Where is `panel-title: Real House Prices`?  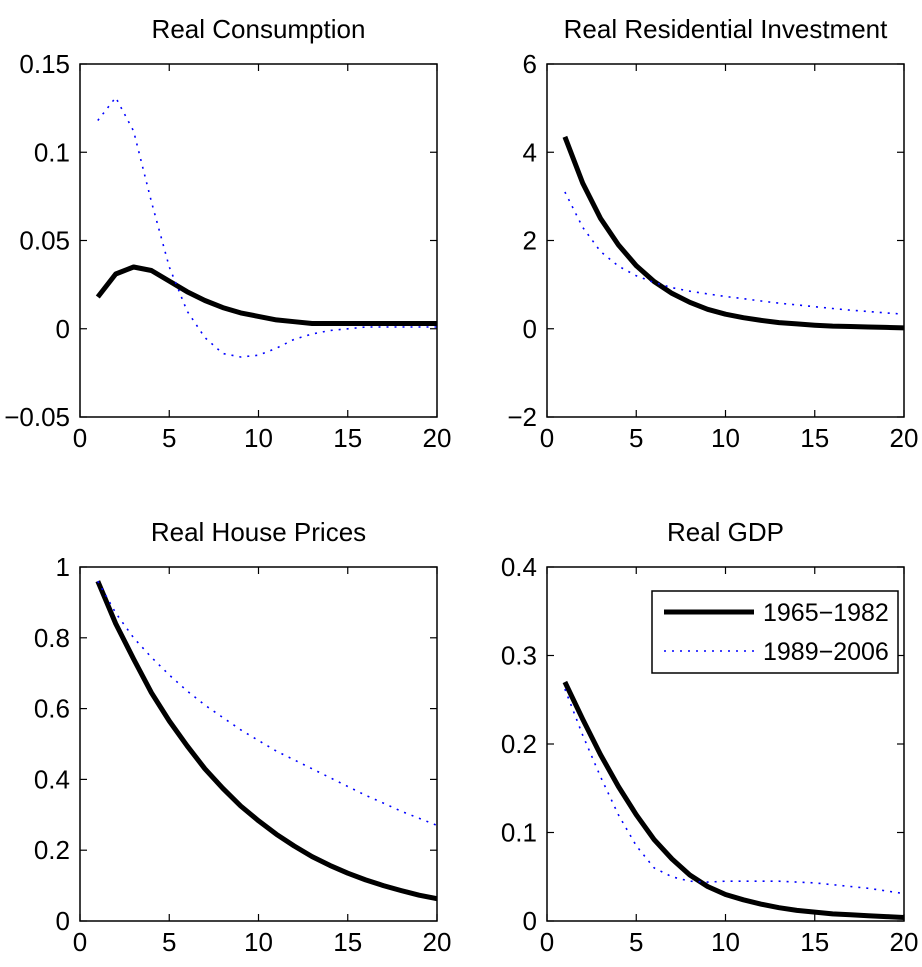
panel-title: Real House Prices is located at coordinates (258, 532).